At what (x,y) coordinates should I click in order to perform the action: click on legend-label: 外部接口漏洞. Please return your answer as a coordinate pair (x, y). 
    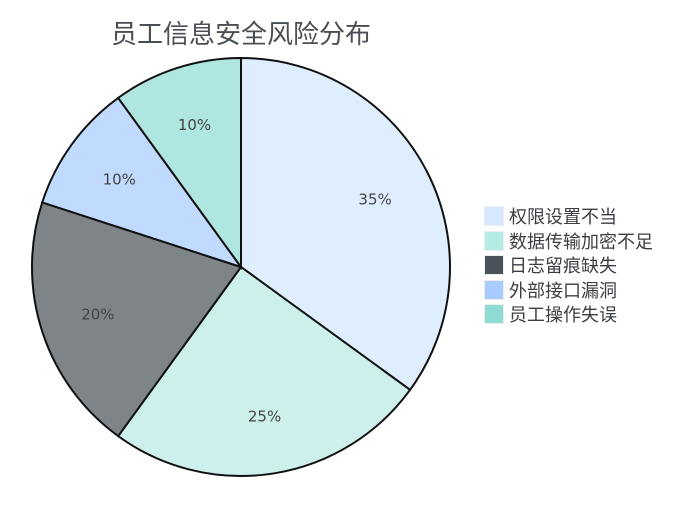
    Looking at the image, I should click on (563, 291).